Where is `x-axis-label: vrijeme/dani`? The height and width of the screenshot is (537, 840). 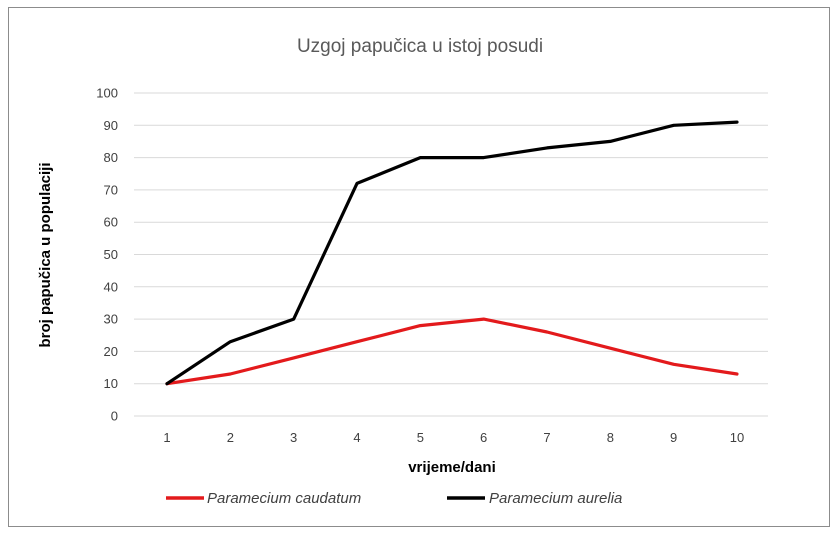
x-axis-label: vrijeme/dani is located at coordinates (452, 467).